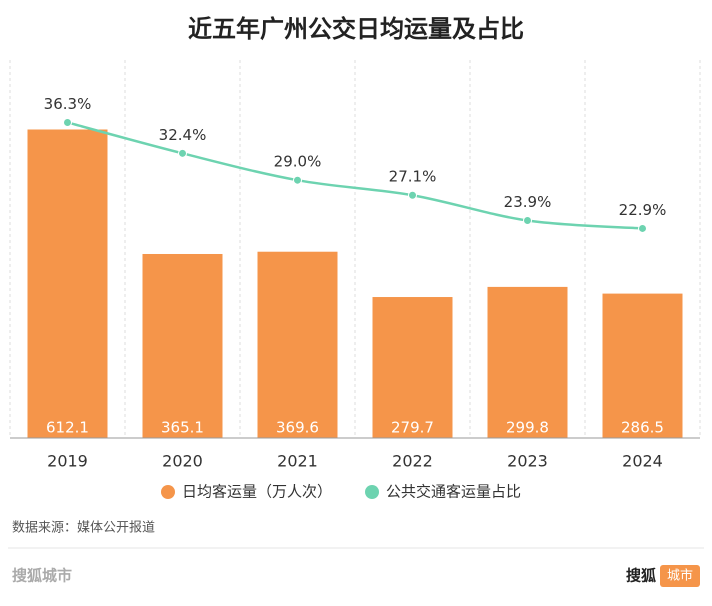  Describe the element at coordinates (182, 461) in the screenshot. I see `x-tick-label: 2020` at that location.